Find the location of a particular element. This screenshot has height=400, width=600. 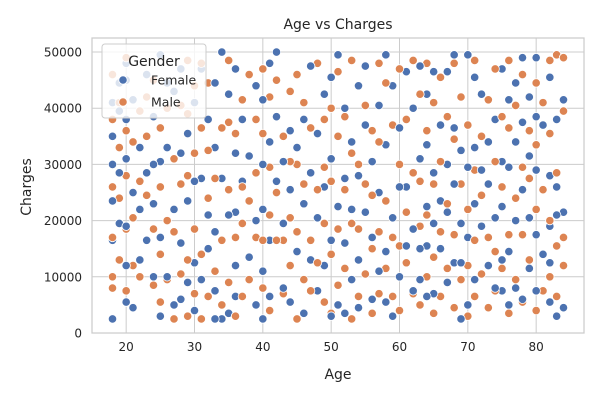

y-tick-label: 40000 is located at coordinates (63, 109).